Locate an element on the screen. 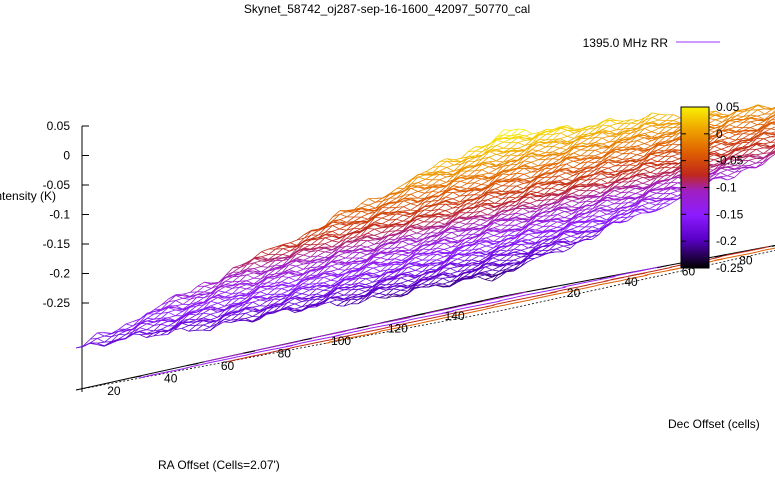  colorbar-tick-label: -0.1 is located at coordinates (726, 188).